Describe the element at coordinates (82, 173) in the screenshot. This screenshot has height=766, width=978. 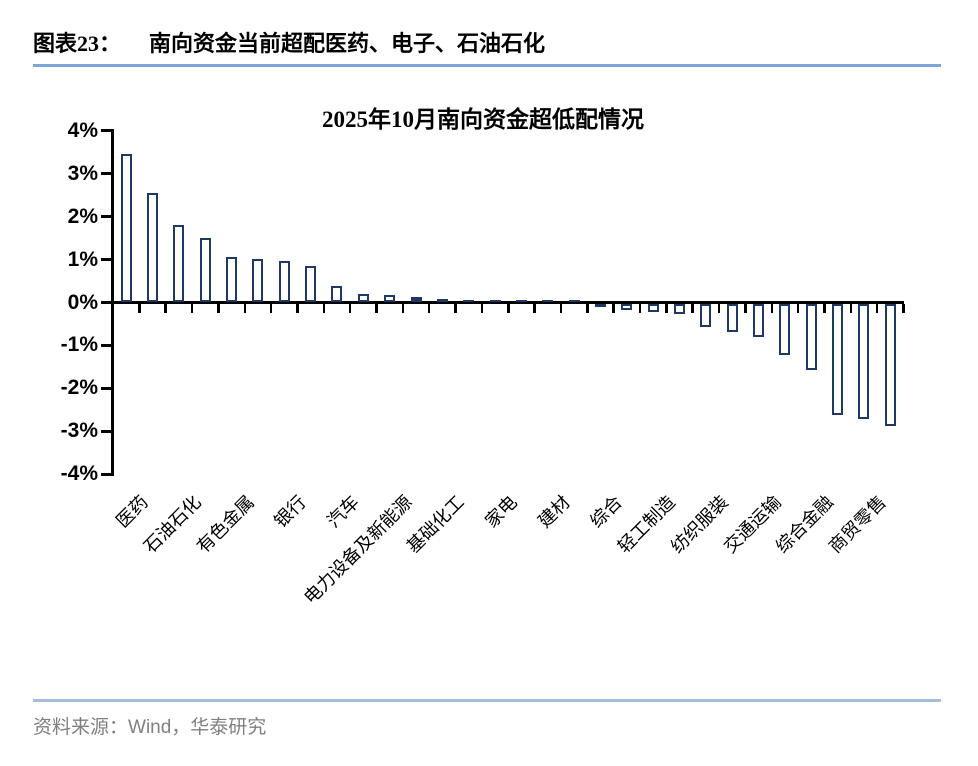
I see `y-axis-label: 3%` at that location.